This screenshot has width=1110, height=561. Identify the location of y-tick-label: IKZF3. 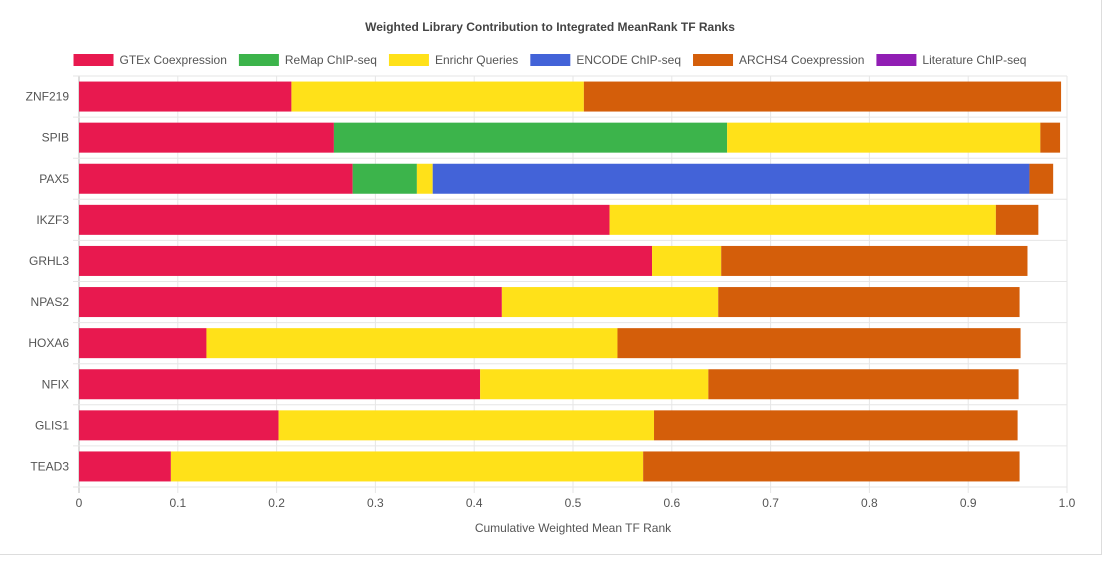
(52, 220).